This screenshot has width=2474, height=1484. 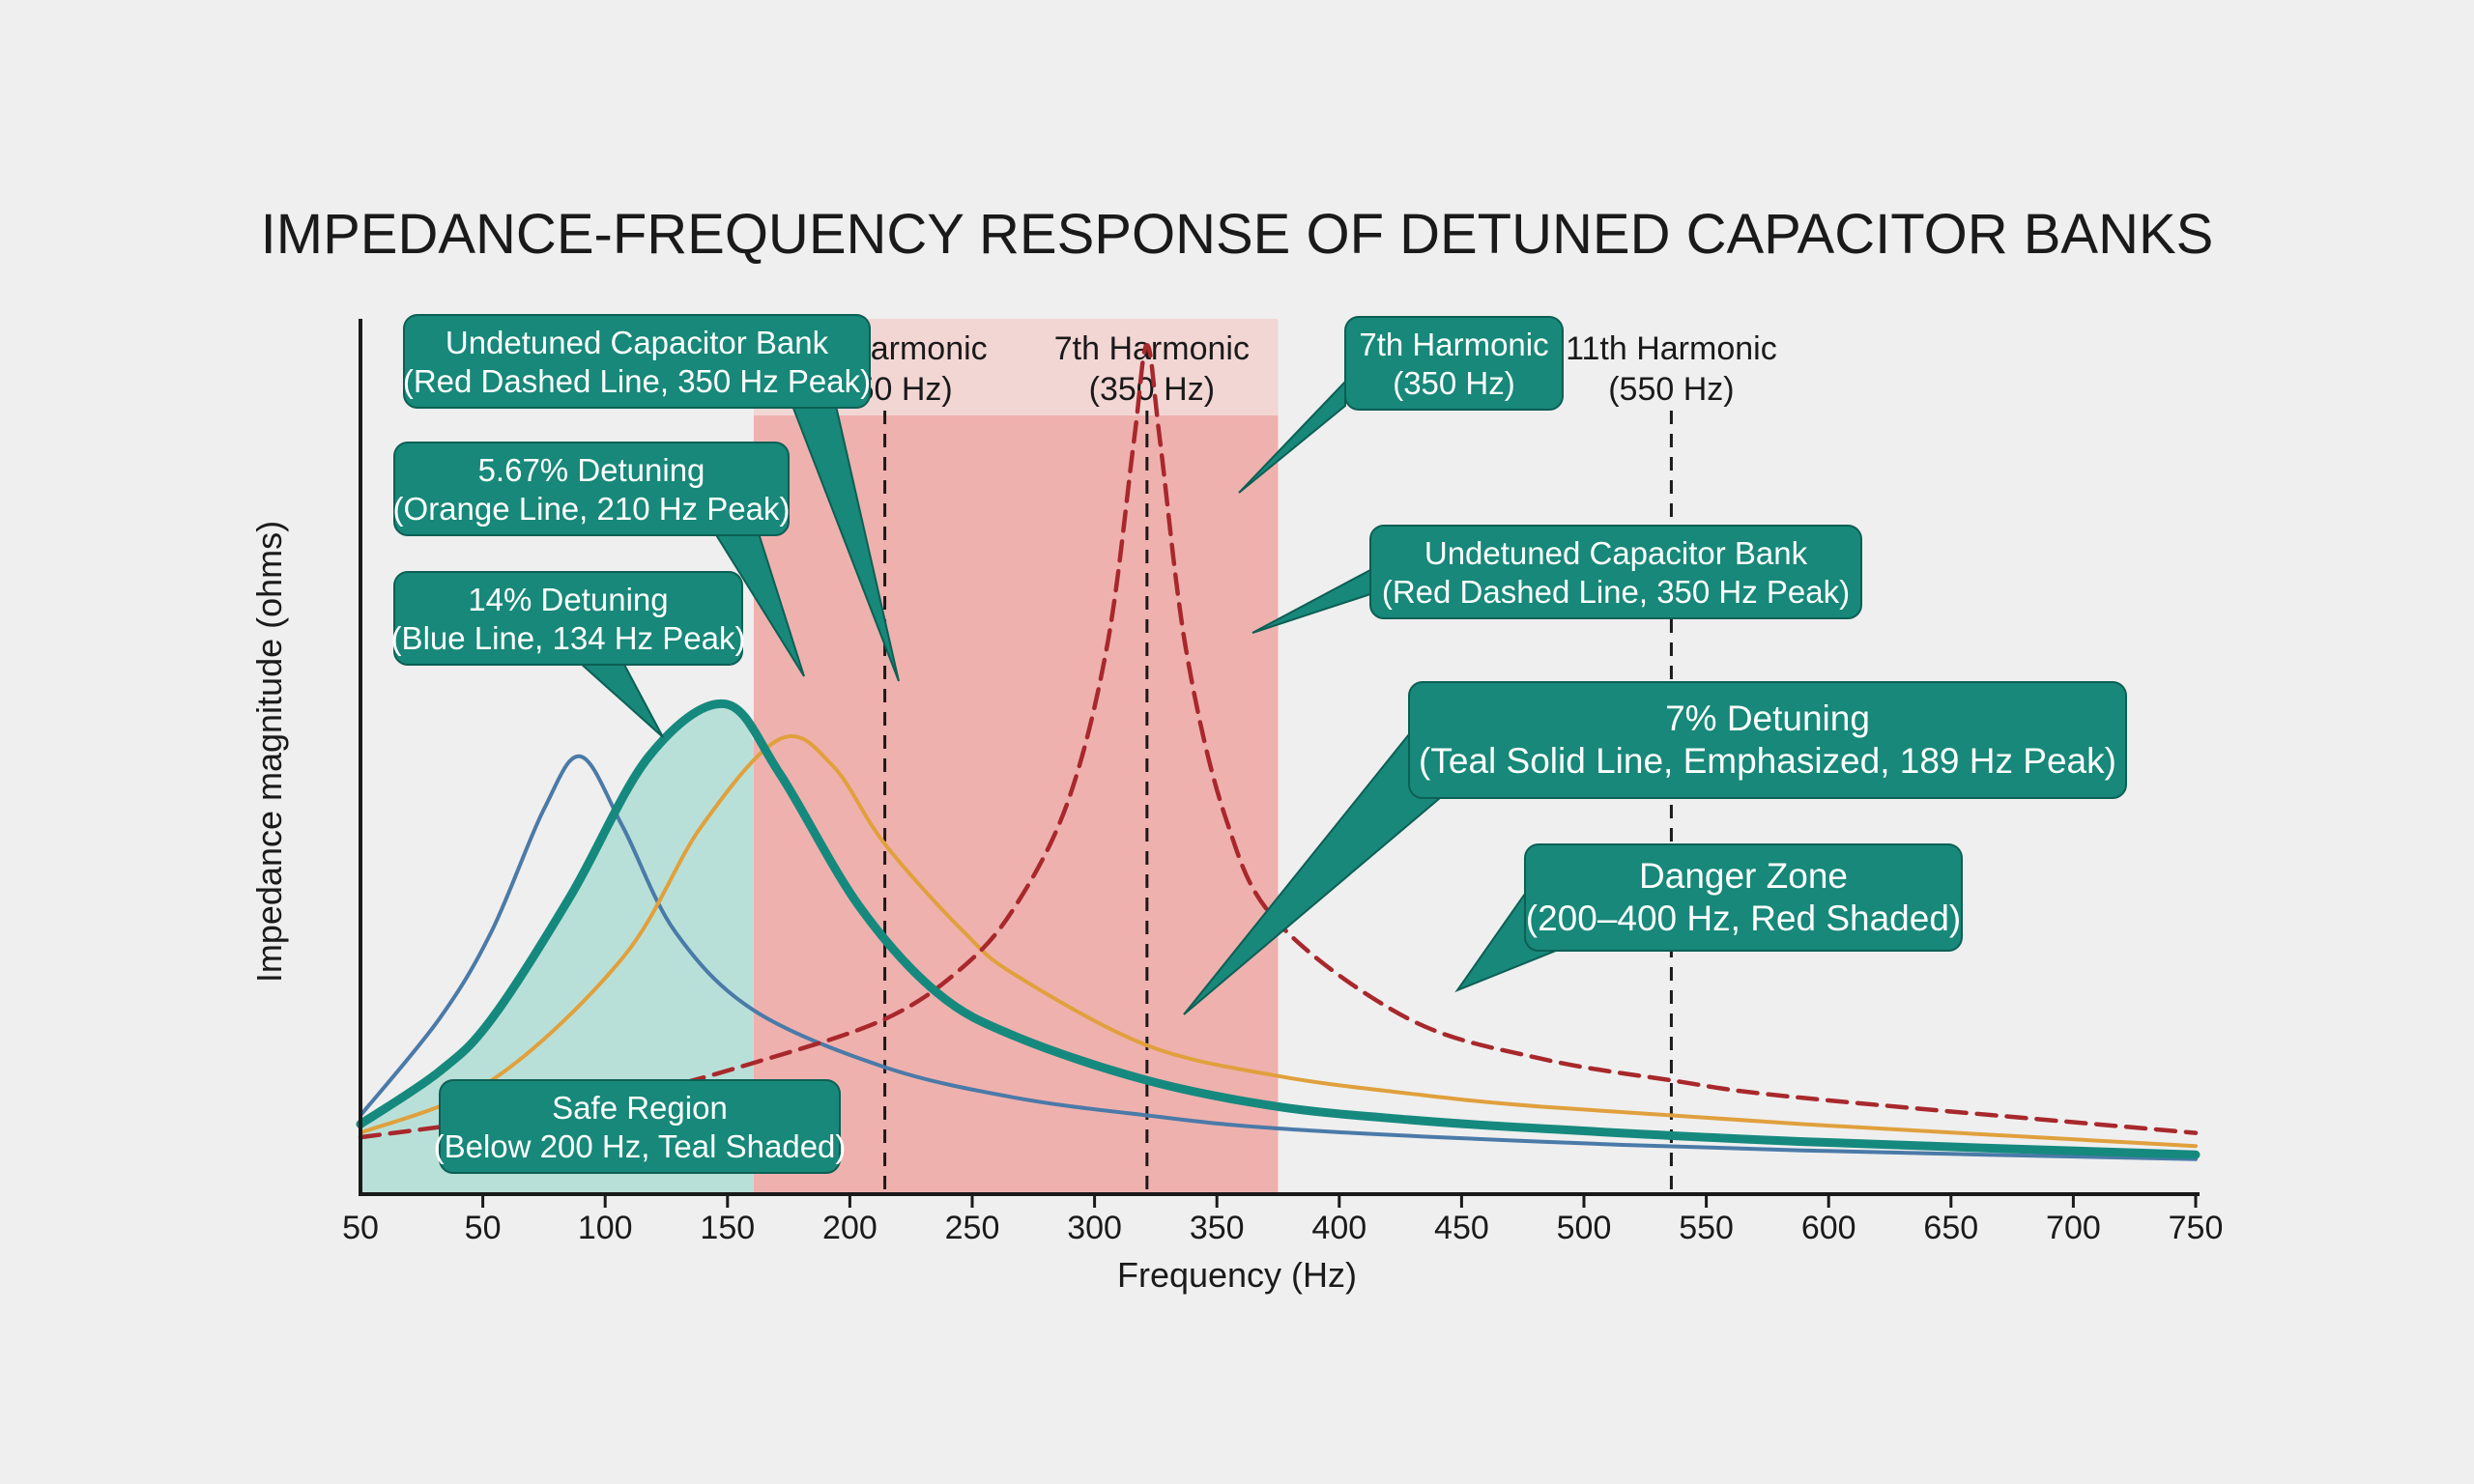 I want to click on callout-danger: Danger Zone(200–400 Hz, Red Shaded), so click(x=1709, y=918).